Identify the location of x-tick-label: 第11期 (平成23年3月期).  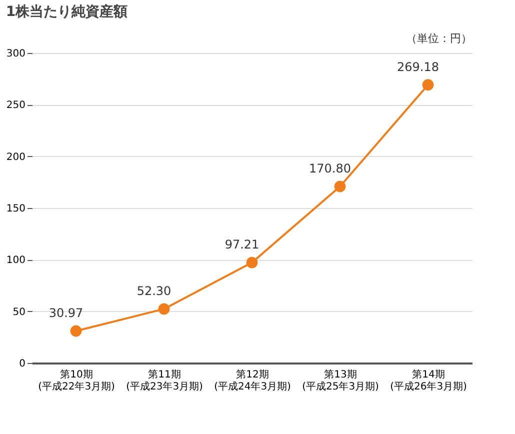
(165, 380).